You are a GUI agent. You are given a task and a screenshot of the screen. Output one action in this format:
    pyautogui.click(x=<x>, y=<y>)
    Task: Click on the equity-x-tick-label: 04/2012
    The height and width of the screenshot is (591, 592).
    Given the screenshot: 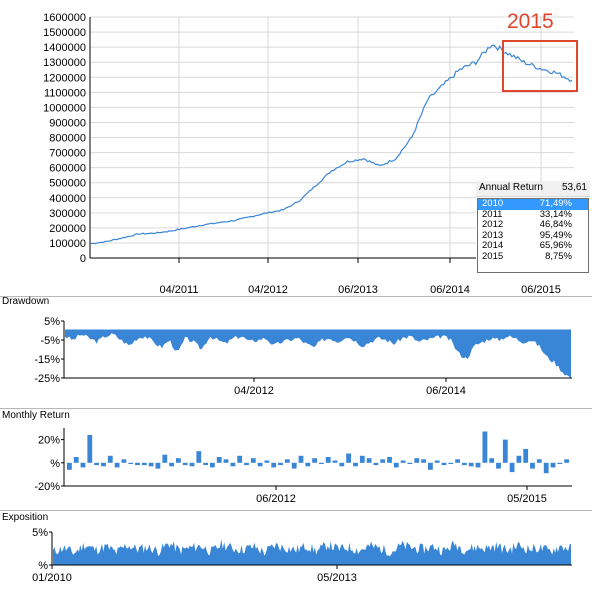 What is the action you would take?
    pyautogui.click(x=268, y=289)
    